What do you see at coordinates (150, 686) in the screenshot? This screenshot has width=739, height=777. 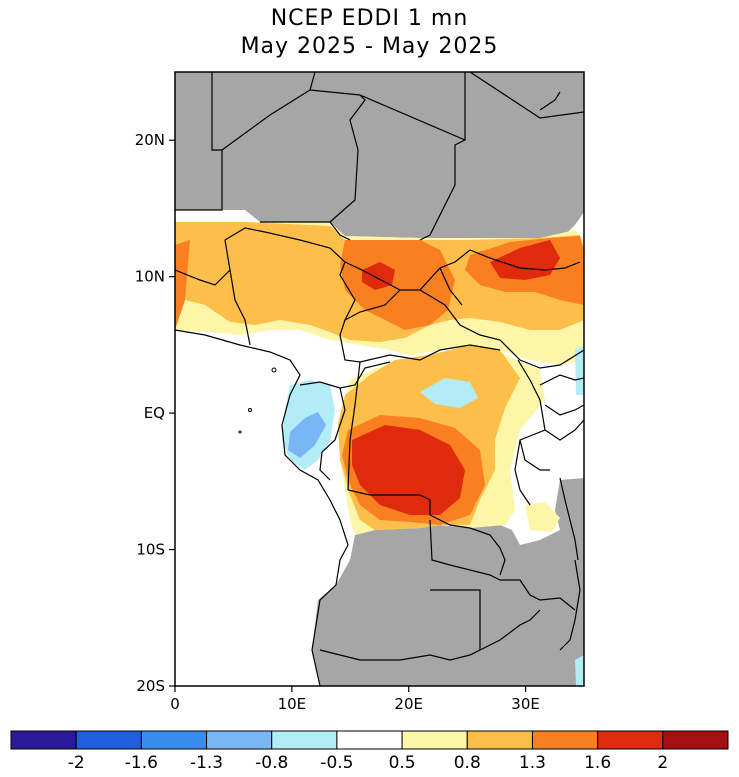 I see `y-tick-label: 20S` at bounding box center [150, 686].